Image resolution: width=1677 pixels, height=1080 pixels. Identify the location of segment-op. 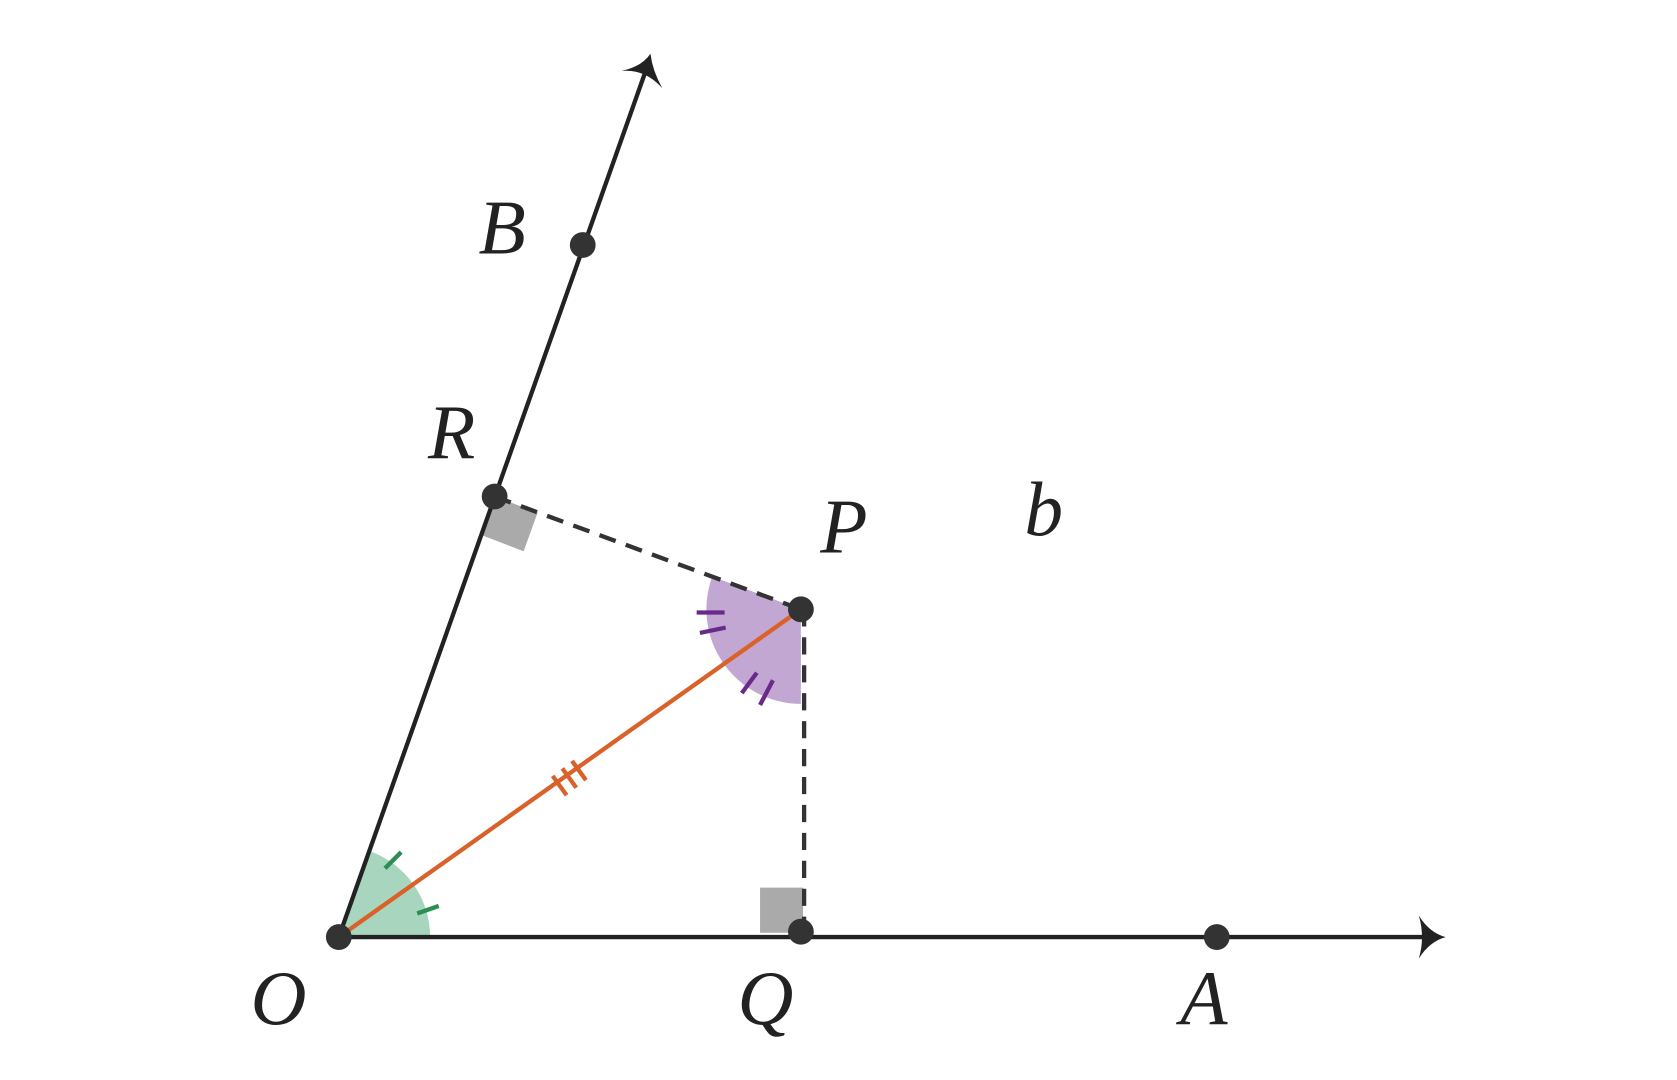
(570, 773).